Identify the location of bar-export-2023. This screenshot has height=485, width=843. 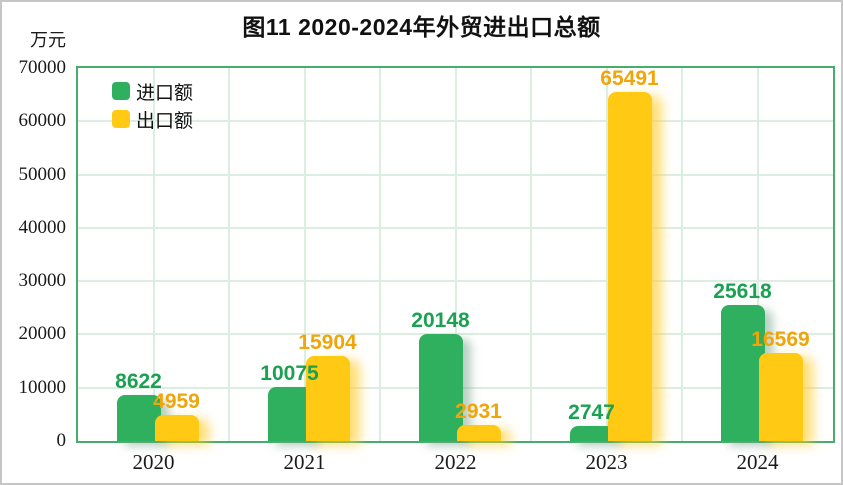
(629, 266).